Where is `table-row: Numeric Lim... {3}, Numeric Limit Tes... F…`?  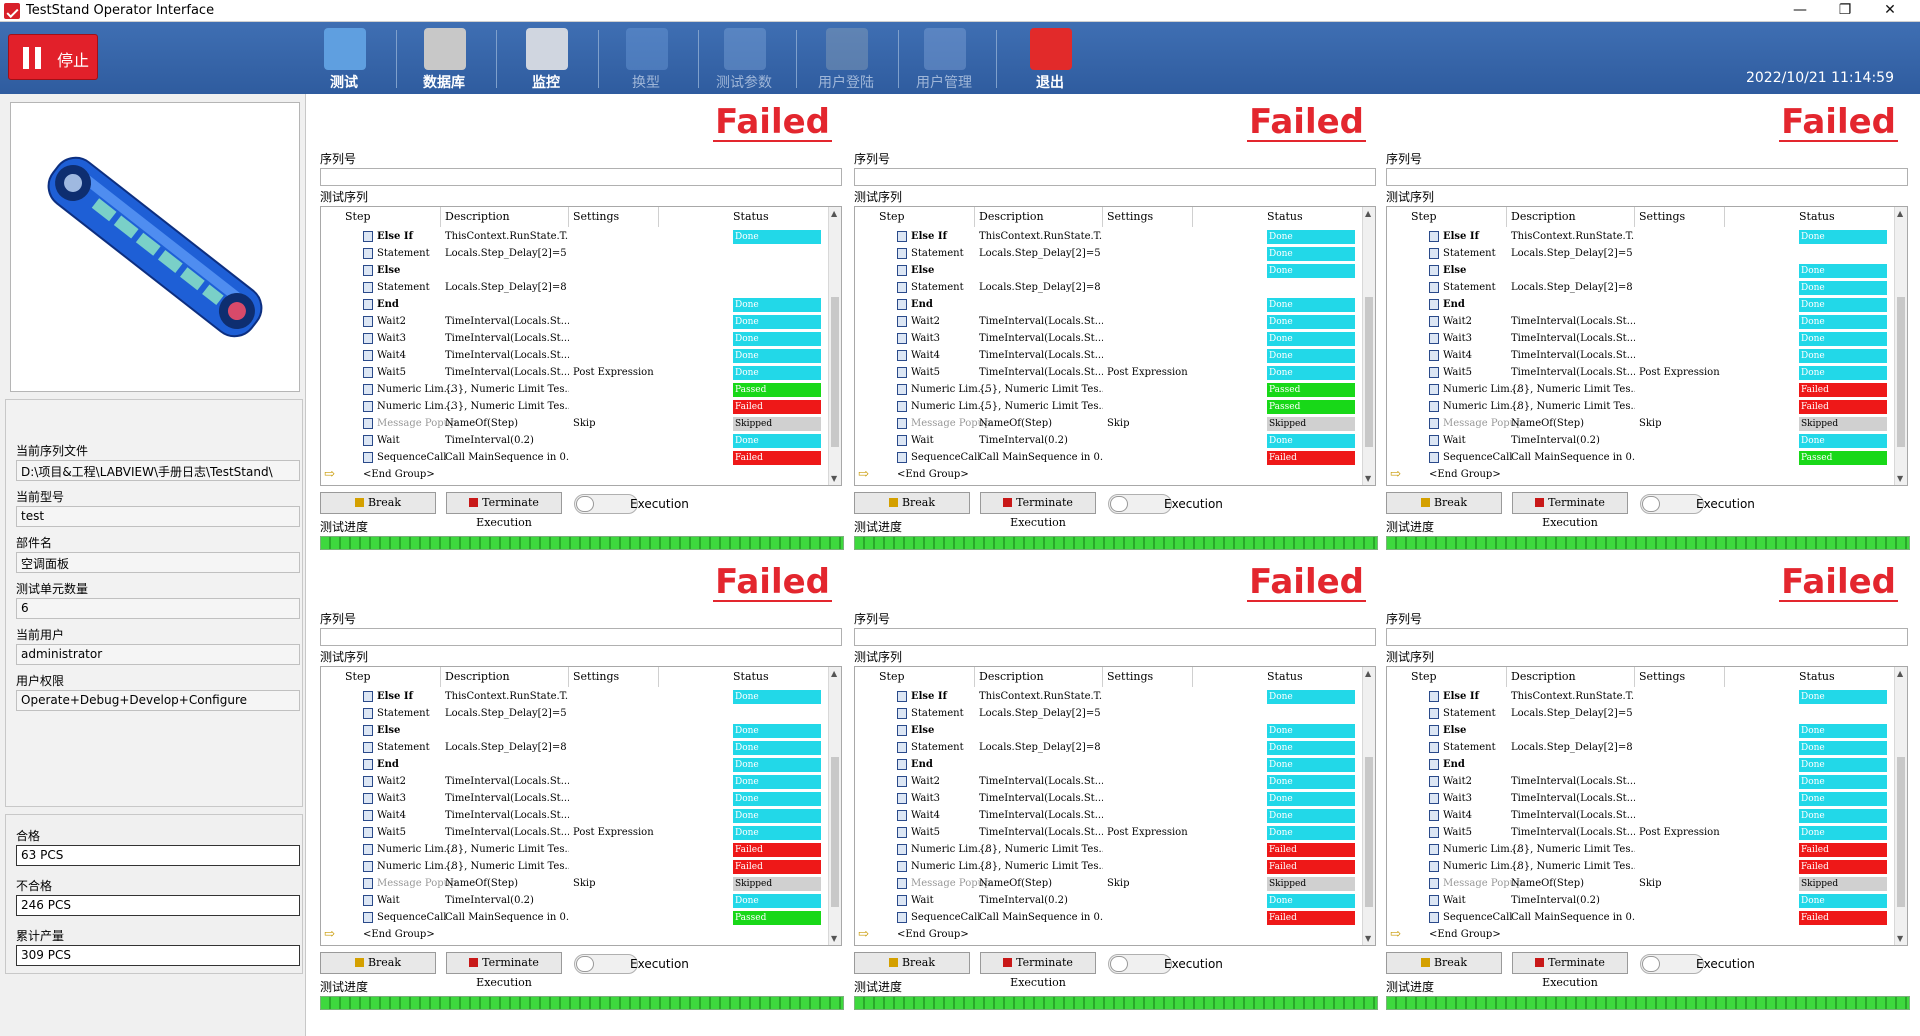
table-row: Numeric Lim... {3}, Numeric Limit Tes... F… is located at coordinates (575, 406).